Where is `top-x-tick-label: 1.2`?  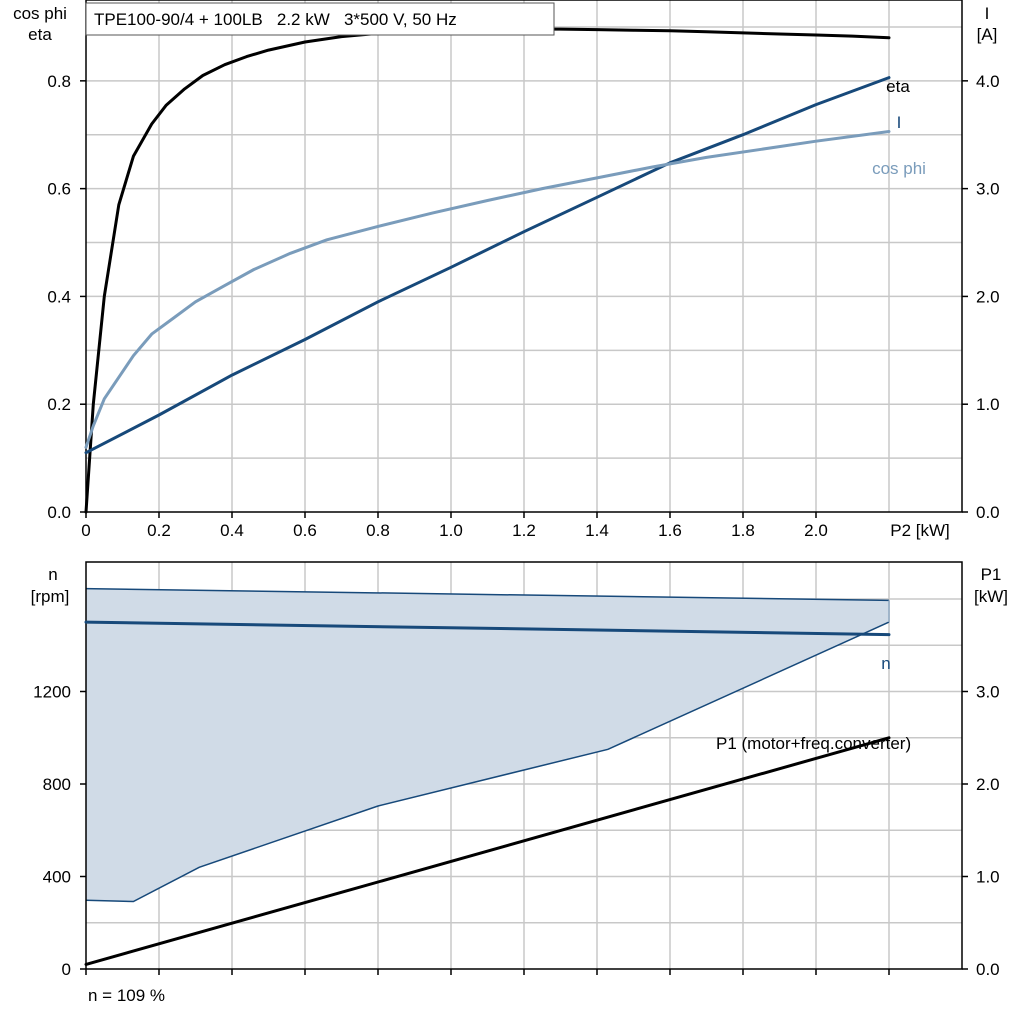
top-x-tick-label: 1.2 is located at coordinates (524, 530).